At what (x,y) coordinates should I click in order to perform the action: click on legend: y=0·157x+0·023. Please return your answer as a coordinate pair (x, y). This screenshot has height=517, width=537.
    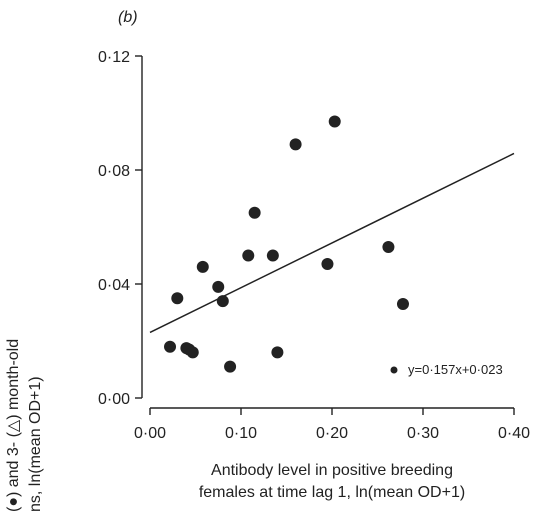
    Looking at the image, I should click on (446, 369).